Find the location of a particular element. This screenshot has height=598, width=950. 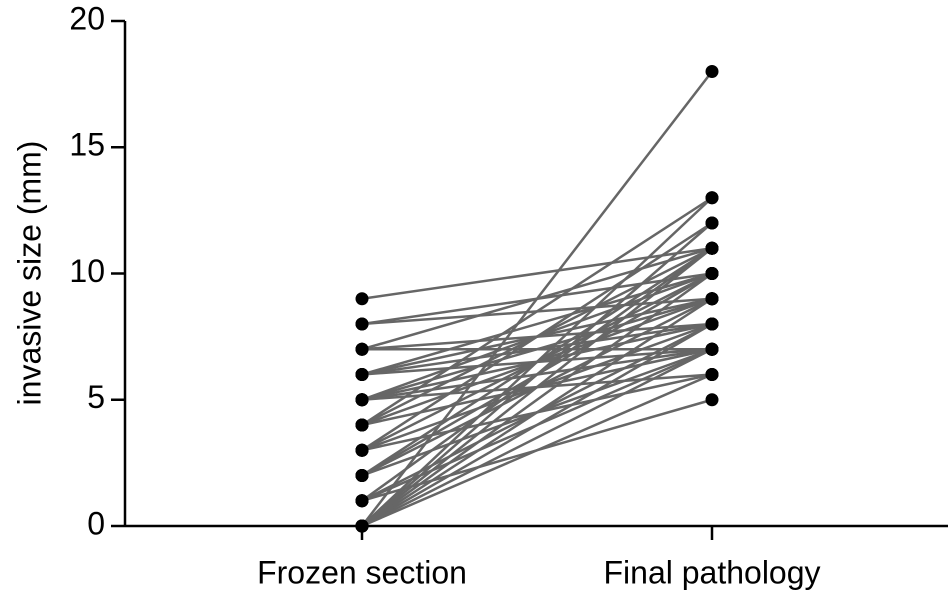

y-axis-label: invasive size (mm) is located at coordinates (29, 273).